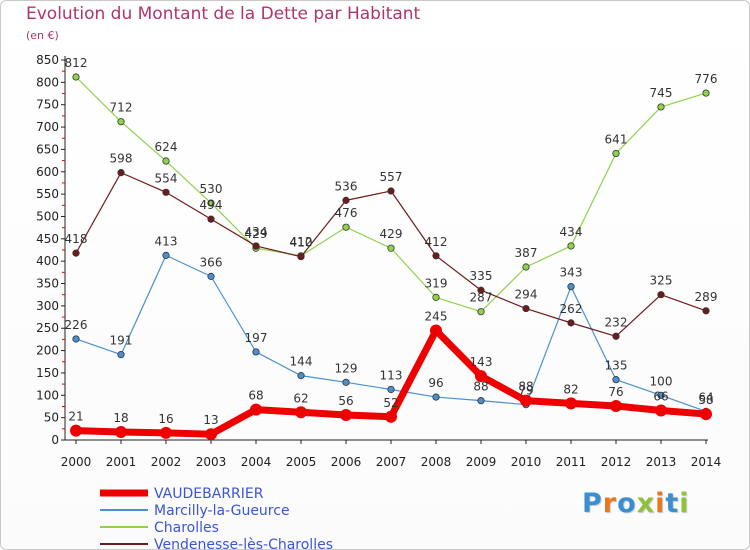 This screenshot has height=550, width=750. What do you see at coordinates (47, 328) in the screenshot?
I see `y-tick-label: 250` at bounding box center [47, 328].